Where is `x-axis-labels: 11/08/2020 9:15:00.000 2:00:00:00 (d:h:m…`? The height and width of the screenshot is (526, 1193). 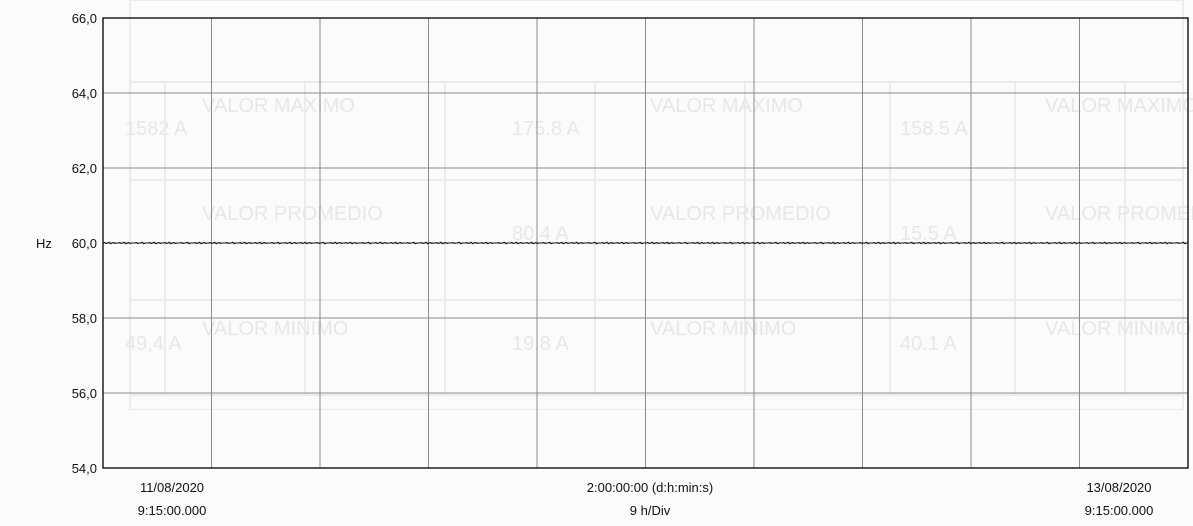 x-axis-labels: 11/08/2020 9:15:00.000 2:00:00:00 (d:h:m… is located at coordinates (646, 499).